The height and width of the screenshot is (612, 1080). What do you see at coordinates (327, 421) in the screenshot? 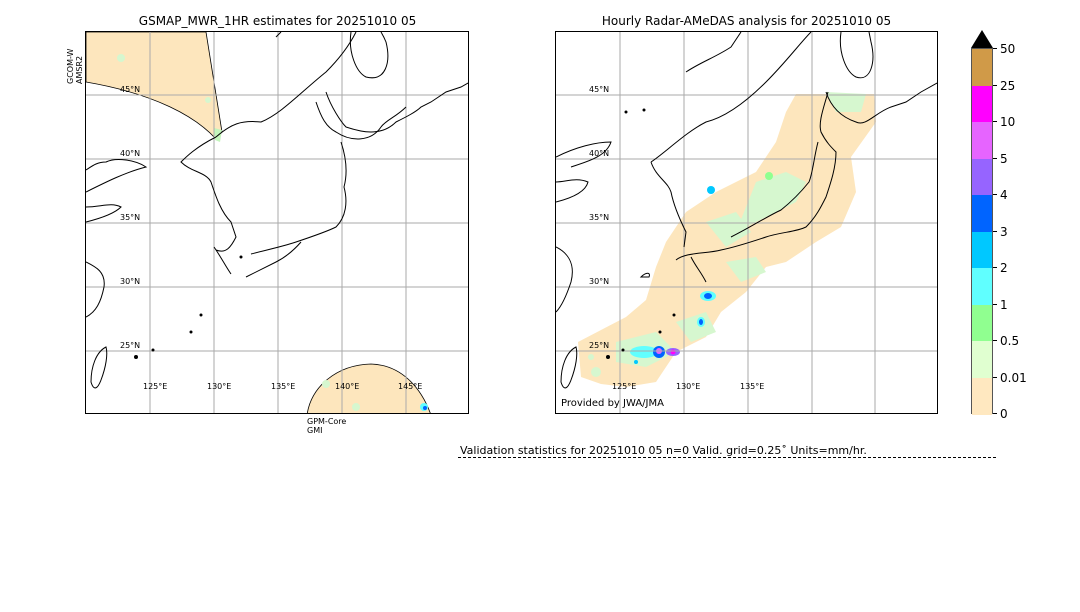
I see `sat-name-gpmcore: GPM-Core` at bounding box center [327, 421].